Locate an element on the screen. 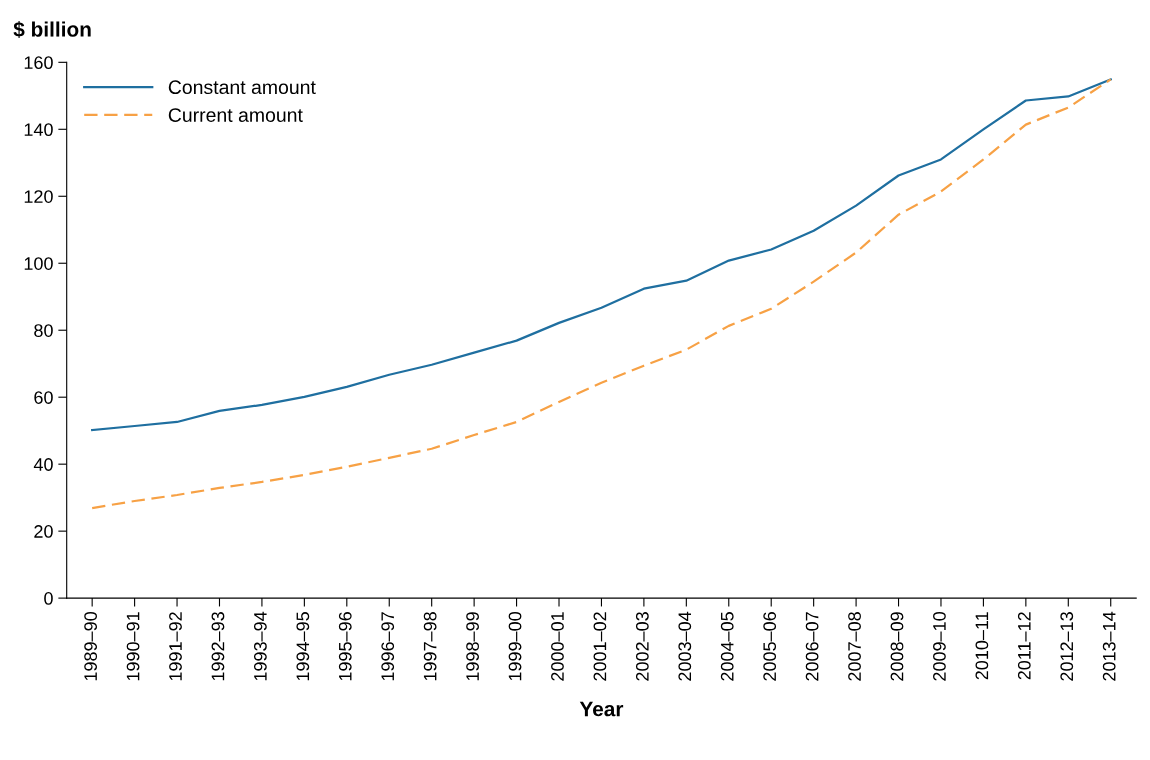 Image resolution: width=1150 pixels, height=760 pixels. x-tick-label: 2005–06 is located at coordinates (770, 646).